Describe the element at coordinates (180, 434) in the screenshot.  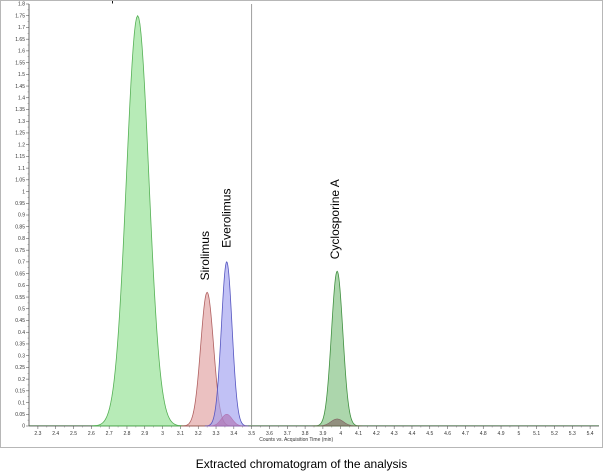
I see `x-tick-label: 3.1` at that location.